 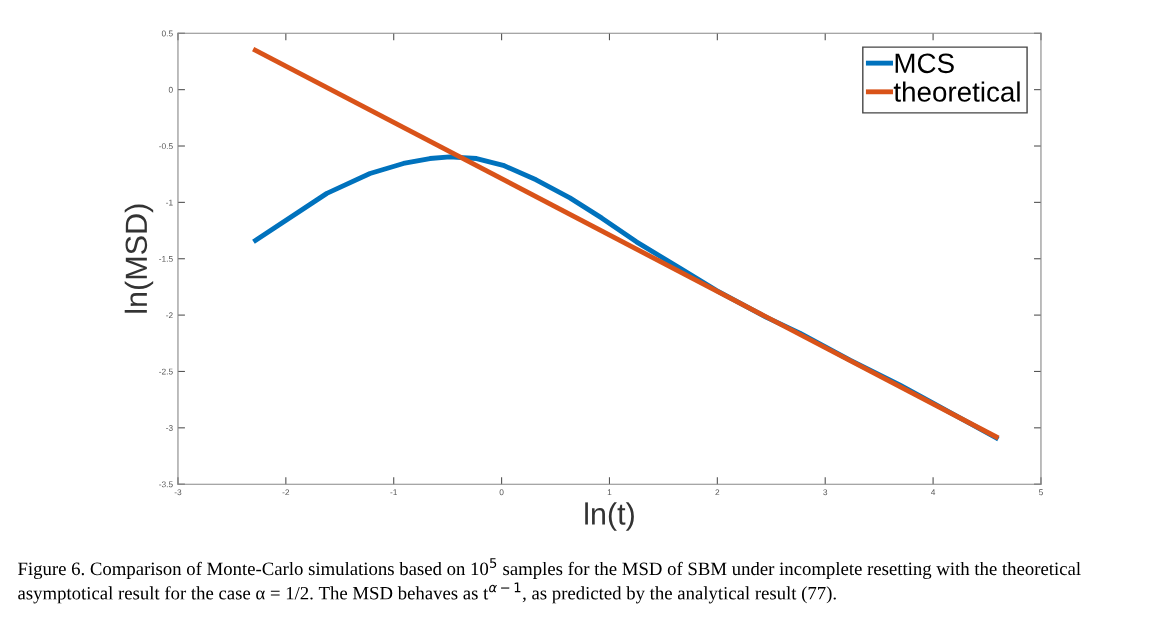 I want to click on x-tick-label: -2, so click(x=286, y=492).